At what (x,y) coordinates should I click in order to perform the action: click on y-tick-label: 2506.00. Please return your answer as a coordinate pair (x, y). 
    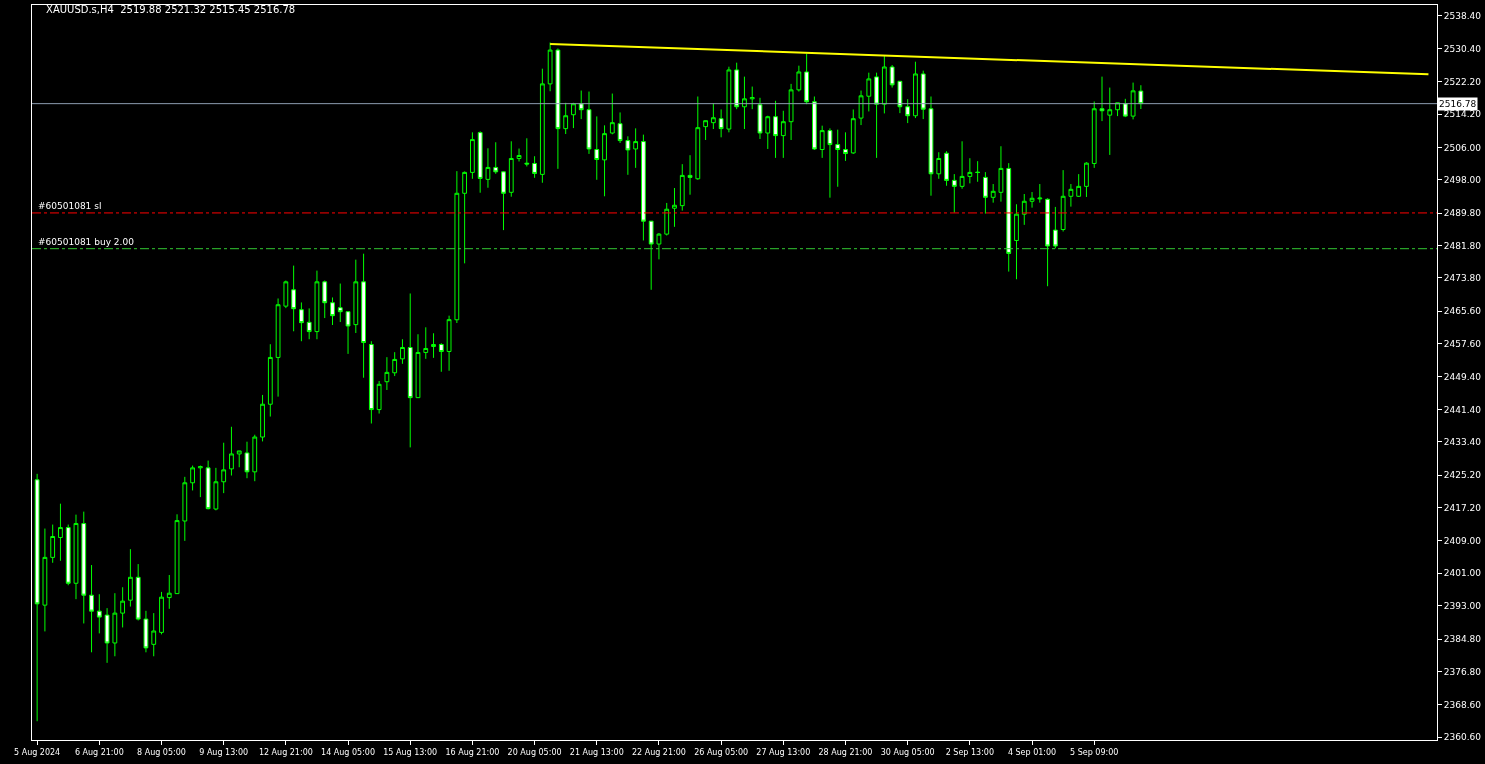
    Looking at the image, I should click on (1462, 147).